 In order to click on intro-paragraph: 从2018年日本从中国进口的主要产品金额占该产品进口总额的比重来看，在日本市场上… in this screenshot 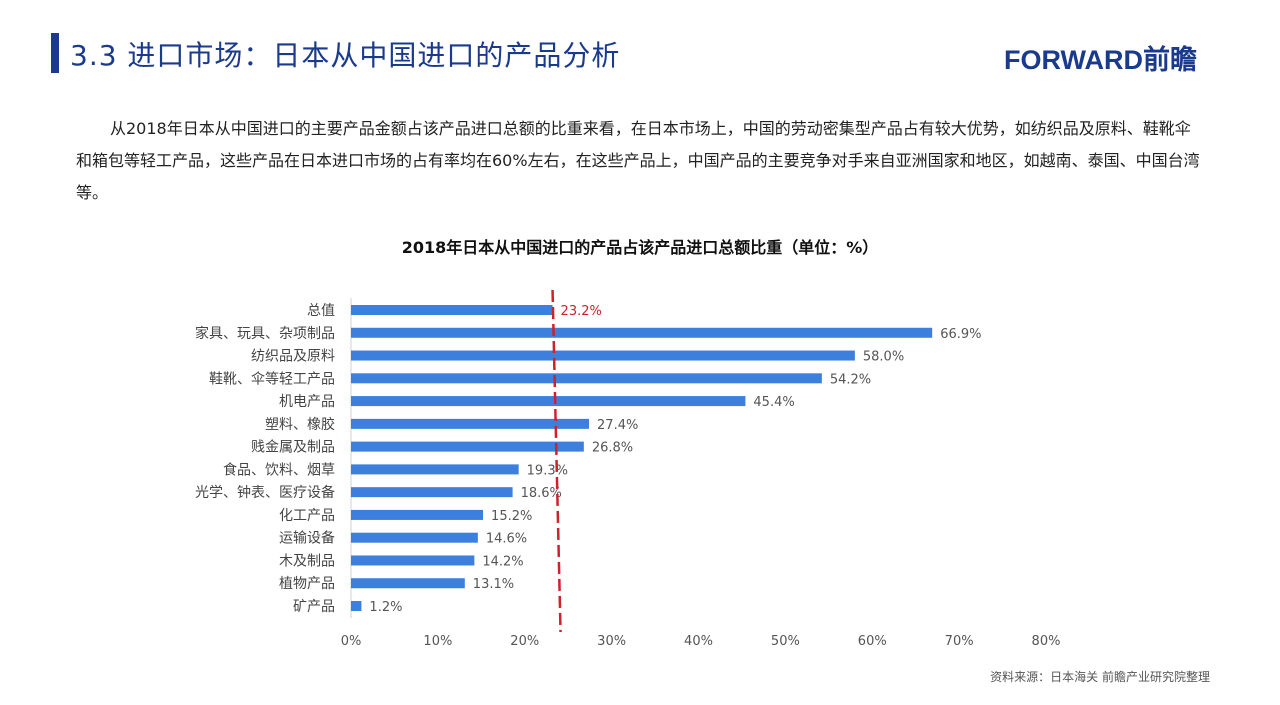, I will do `click(638, 160)`.